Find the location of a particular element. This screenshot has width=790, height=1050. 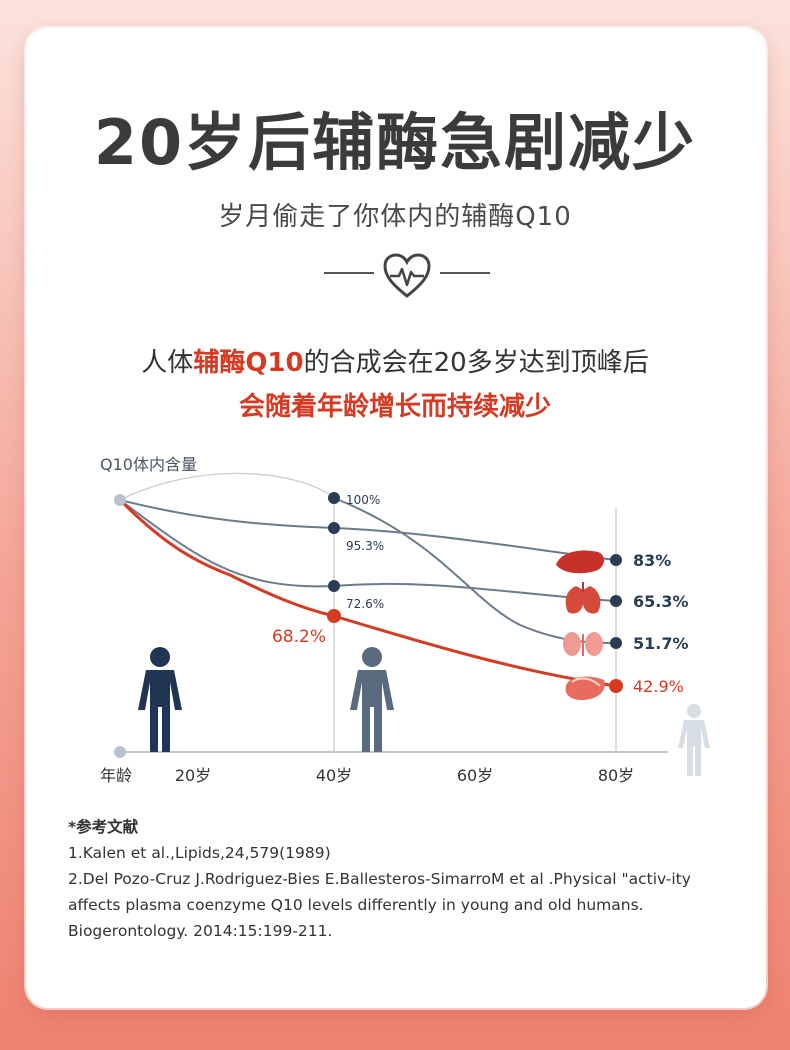

data-label: 68.2% is located at coordinates (299, 637).